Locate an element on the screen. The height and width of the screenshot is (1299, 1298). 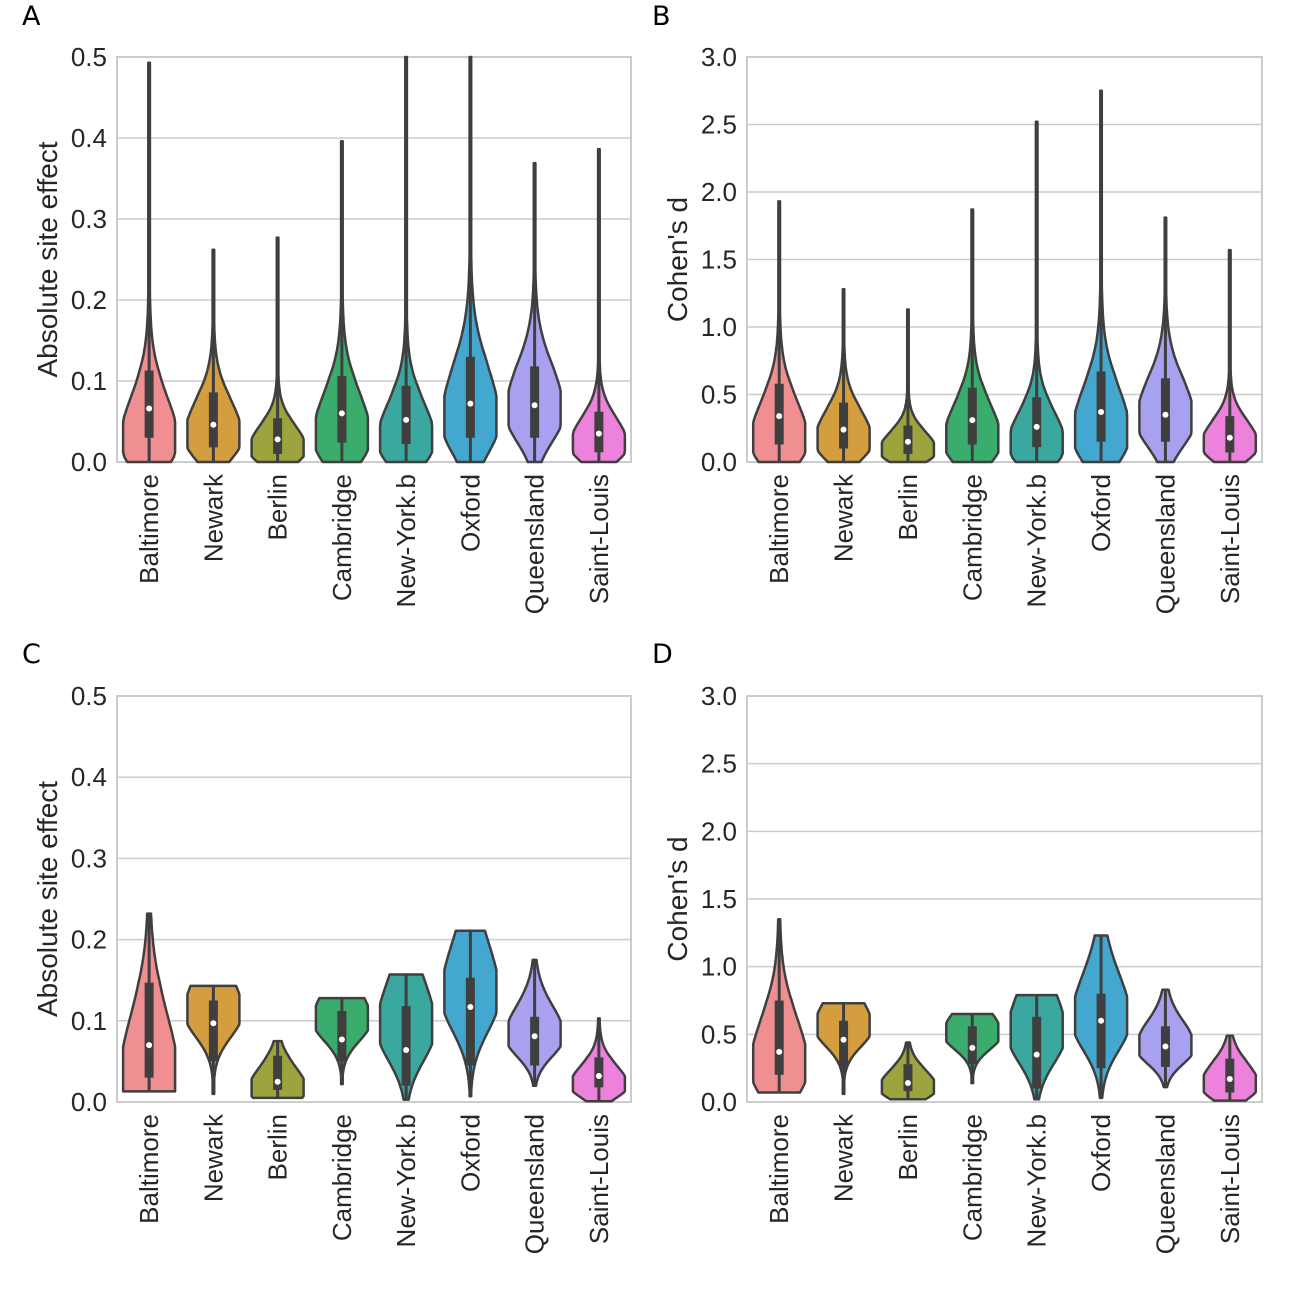
y-tick-label: 1.0 is located at coordinates (719, 327).